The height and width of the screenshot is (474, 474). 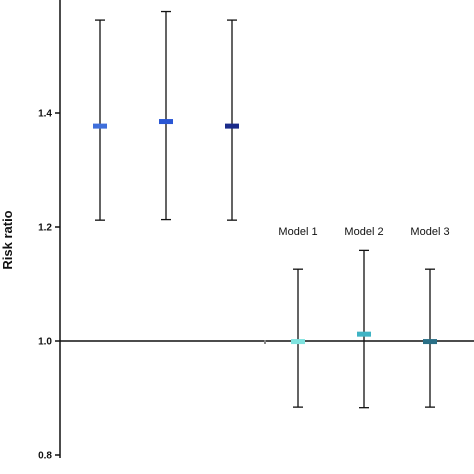 What do you see at coordinates (429, 232) in the screenshot?
I see `model-label: Model 3` at bounding box center [429, 232].